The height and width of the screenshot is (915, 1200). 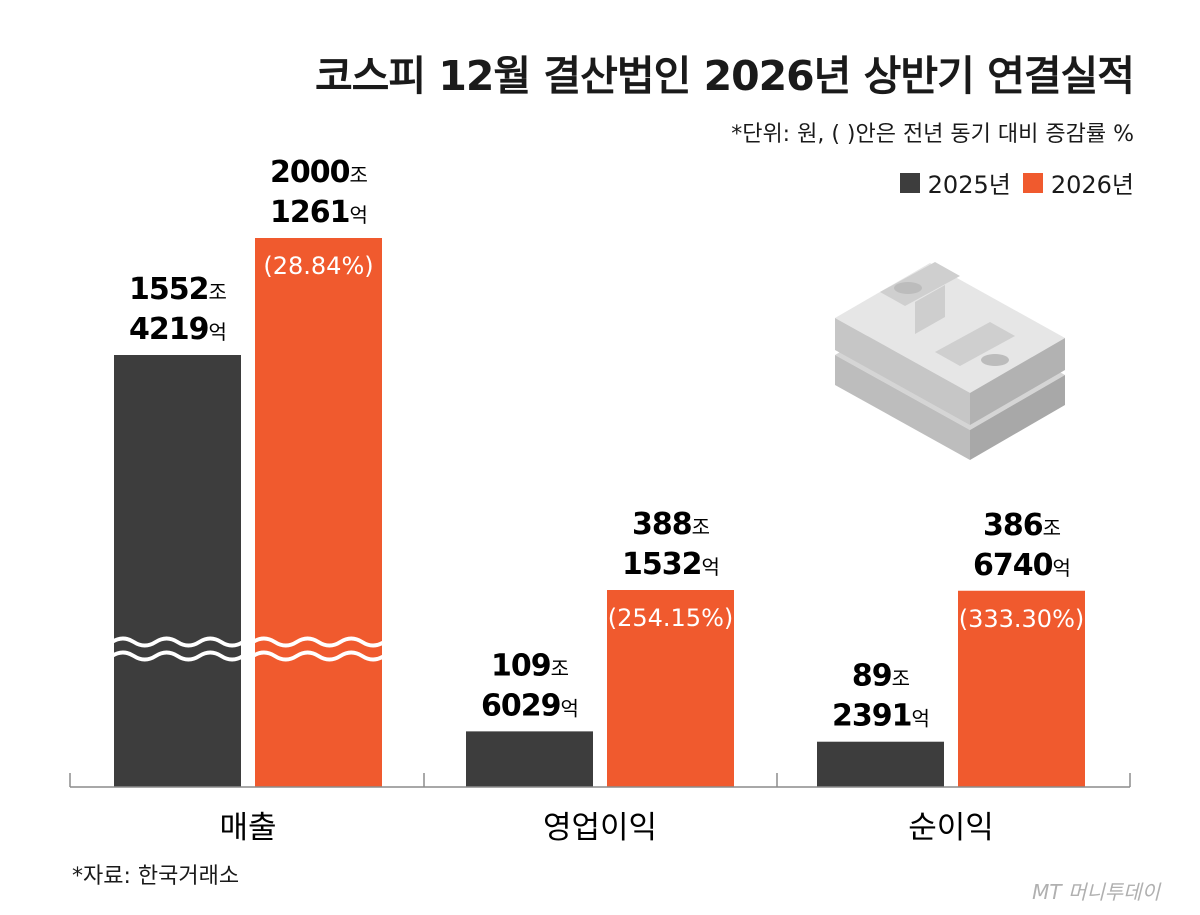 What do you see at coordinates (880, 716) in the screenshot?
I see `value-label-eok-2-0: 2391억` at bounding box center [880, 716].